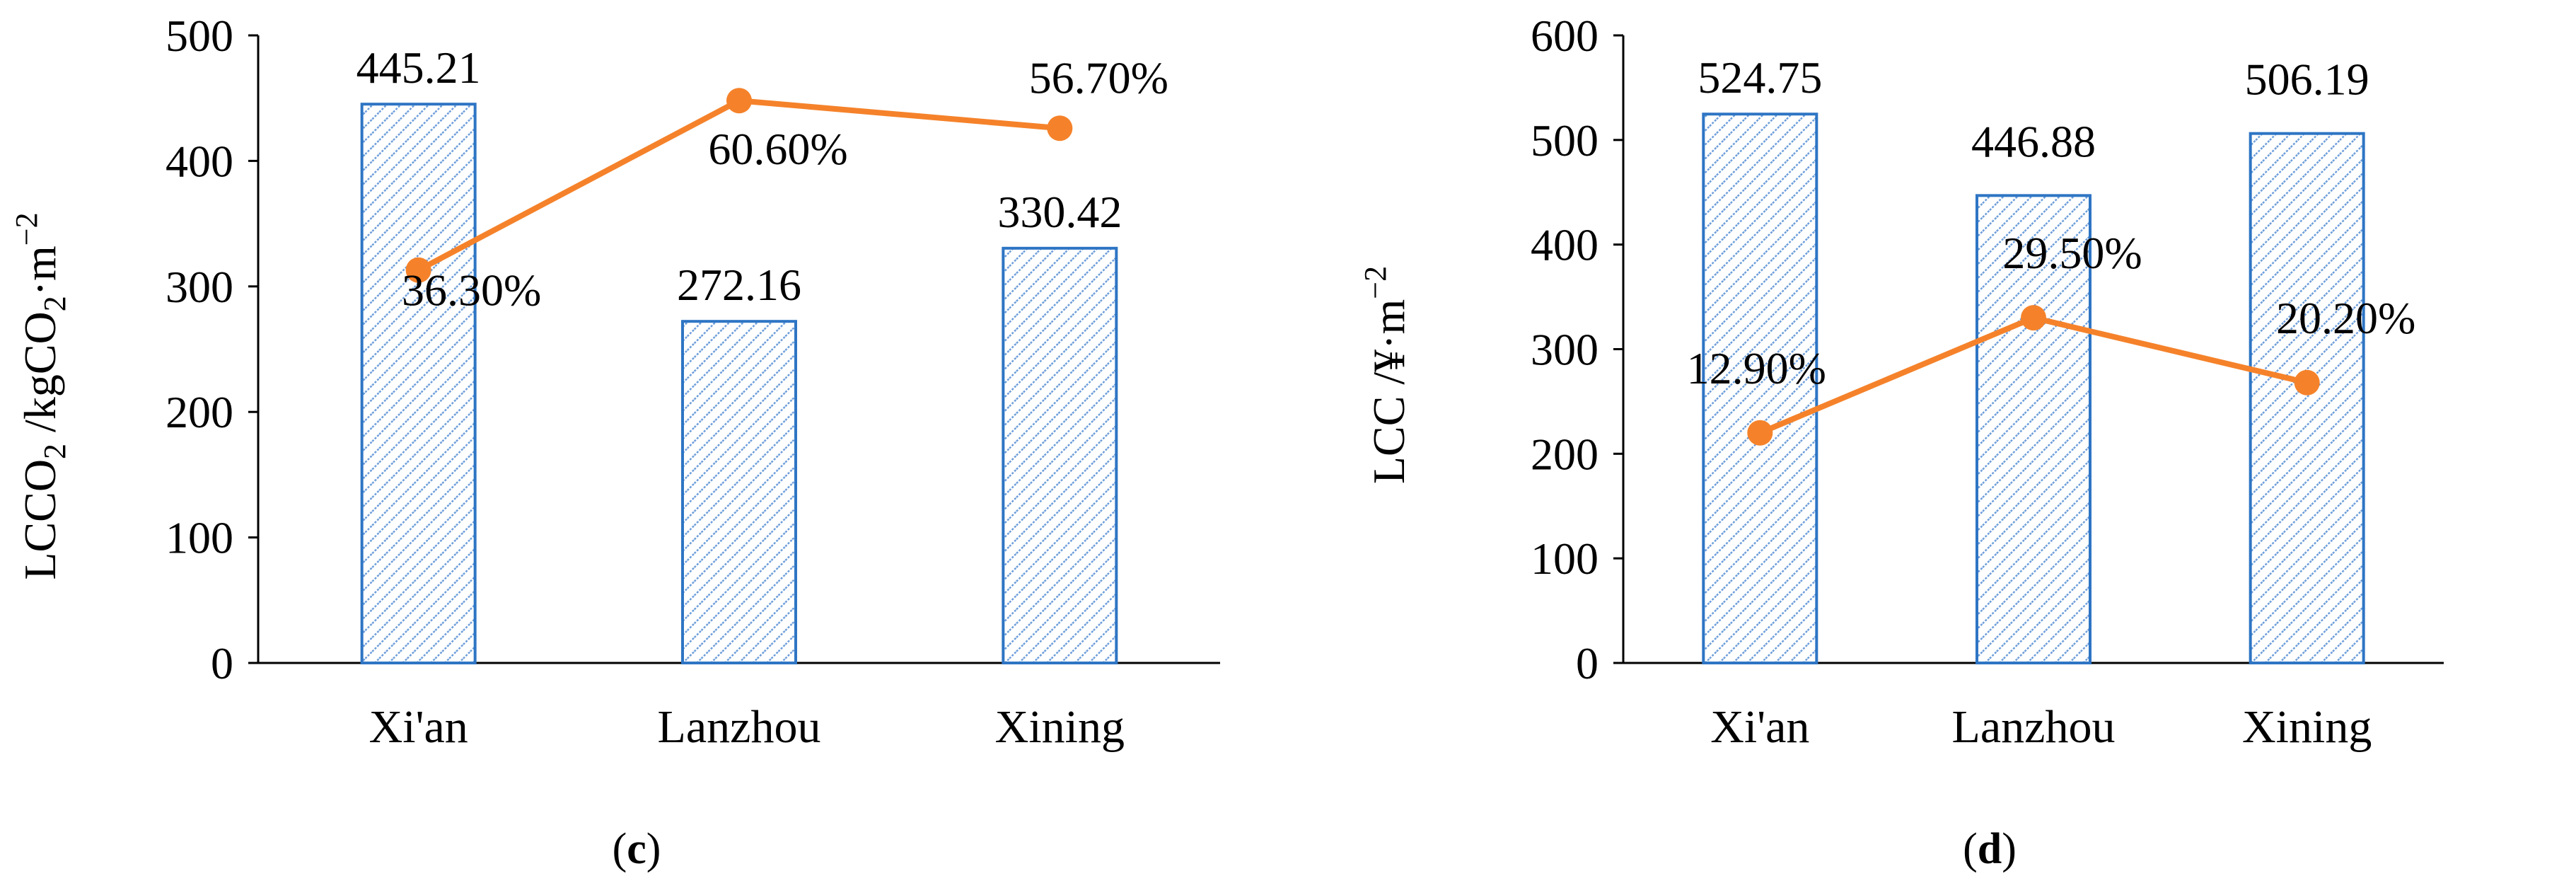  I want to click on percentage-label: 56.70%, so click(1098, 77).